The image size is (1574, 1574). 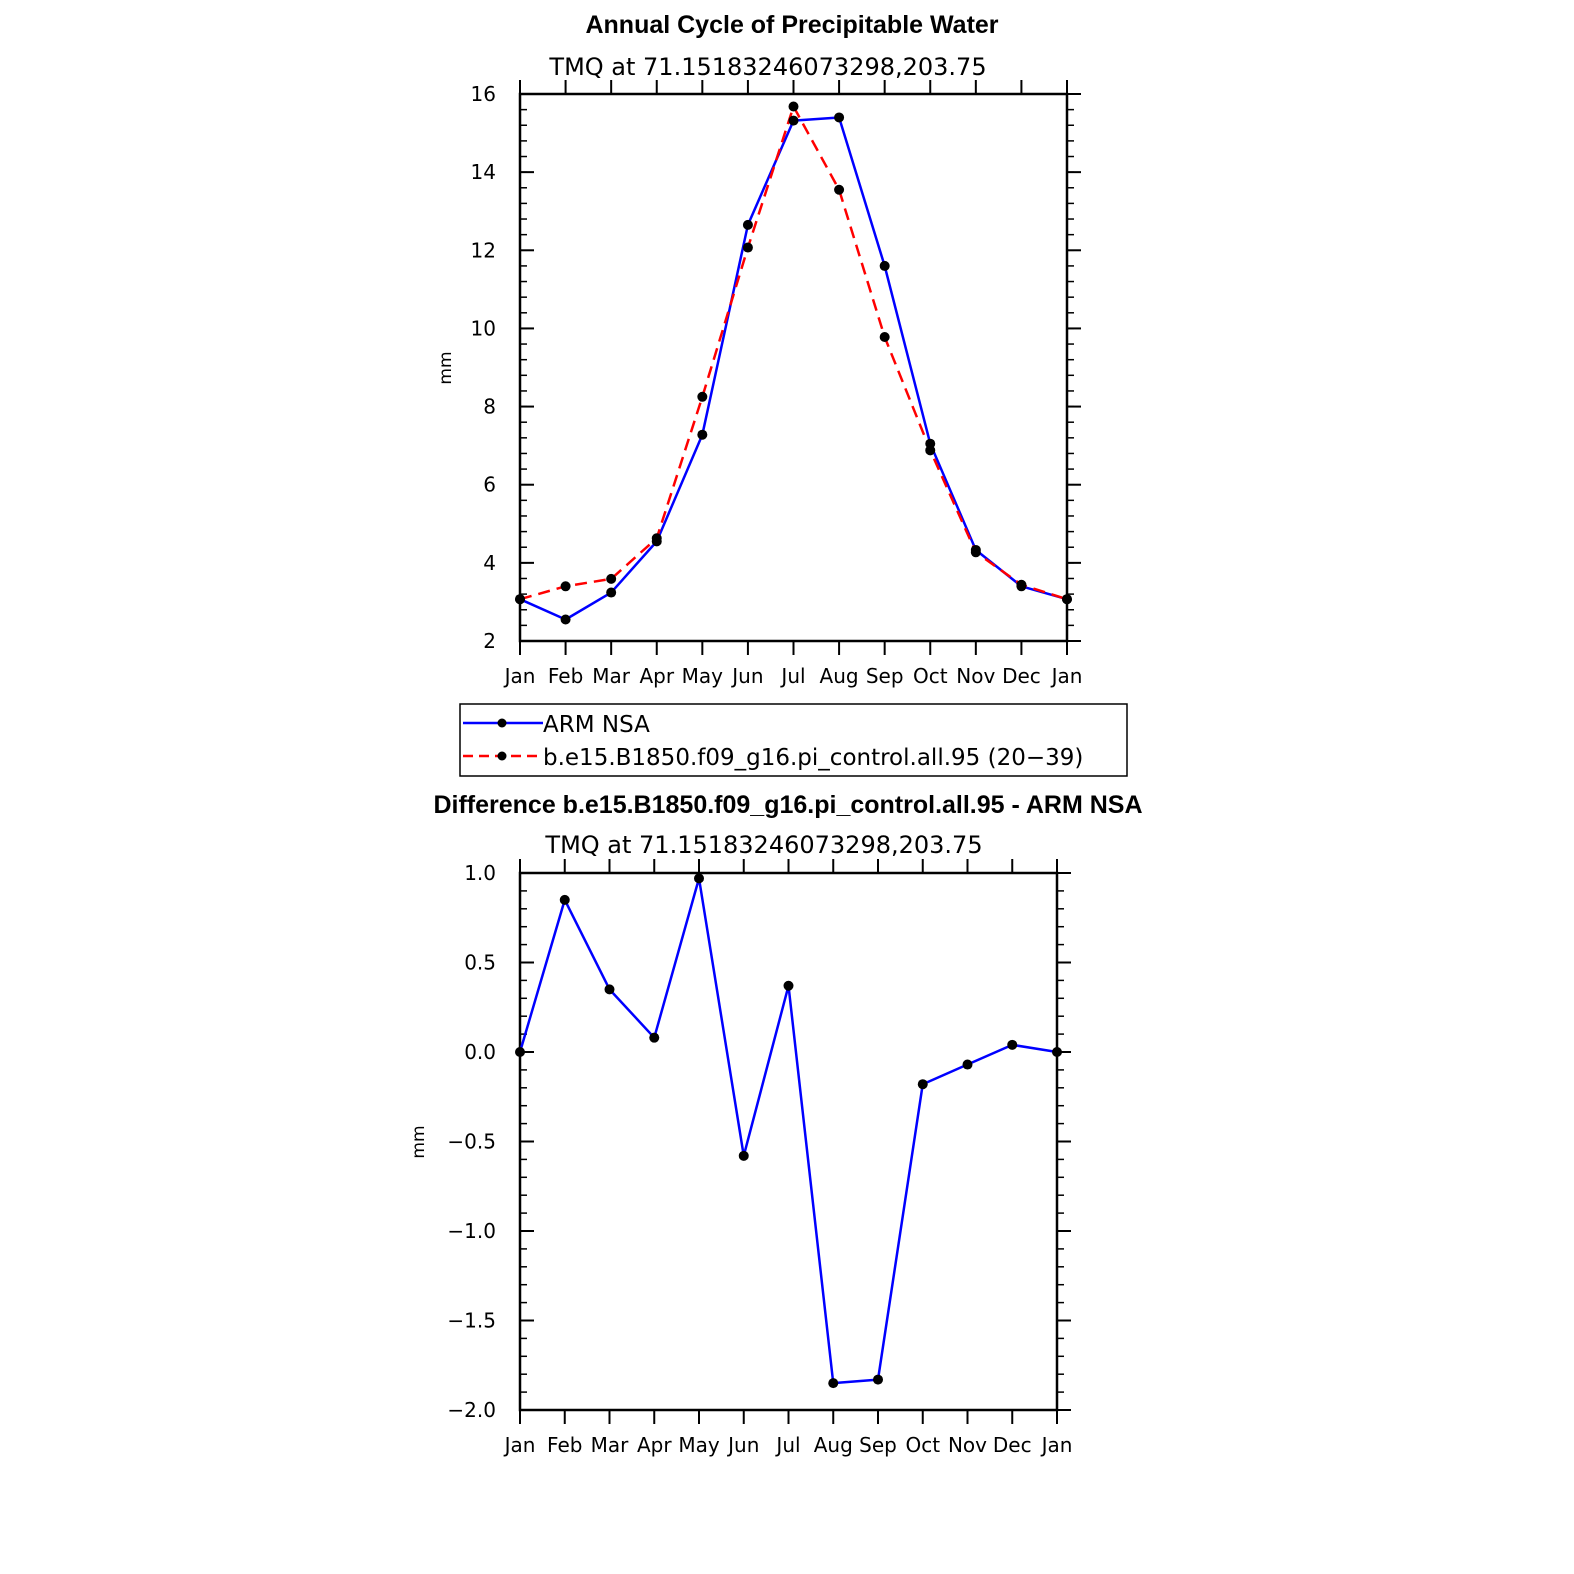 I want to click on legend-entry-obs: ARM NSA, so click(x=596, y=725).